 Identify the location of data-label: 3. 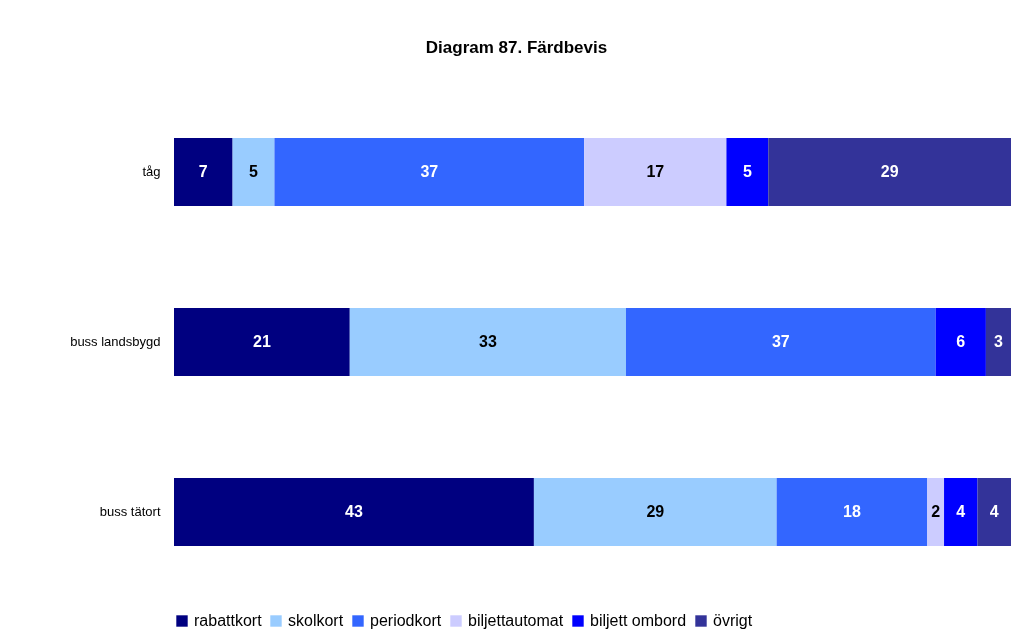
(998, 341).